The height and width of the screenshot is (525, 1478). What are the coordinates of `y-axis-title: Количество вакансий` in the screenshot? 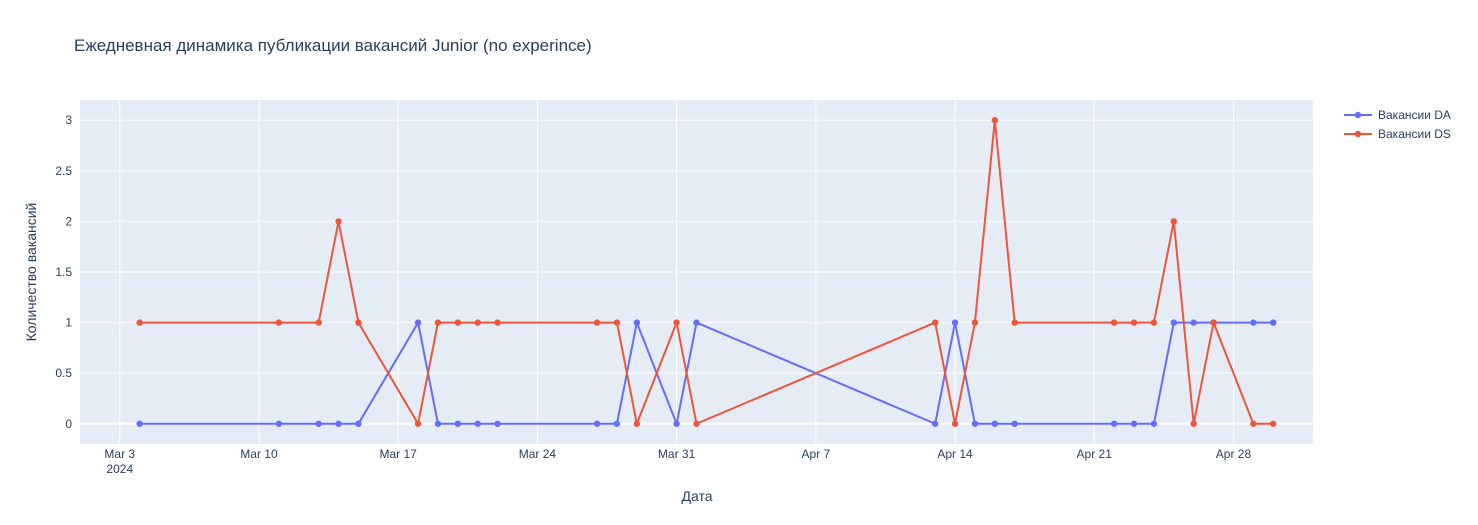 It's located at (31, 272).